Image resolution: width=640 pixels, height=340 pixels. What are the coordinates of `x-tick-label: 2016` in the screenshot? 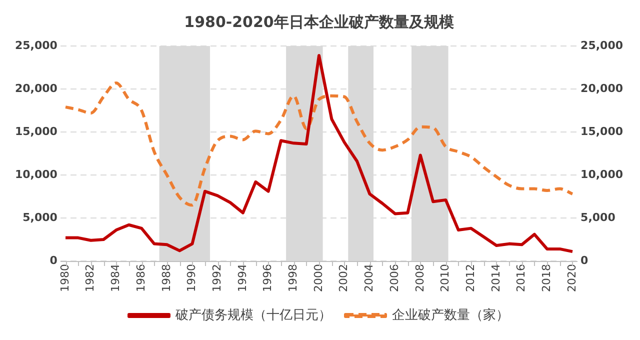 It's located at (521, 278).